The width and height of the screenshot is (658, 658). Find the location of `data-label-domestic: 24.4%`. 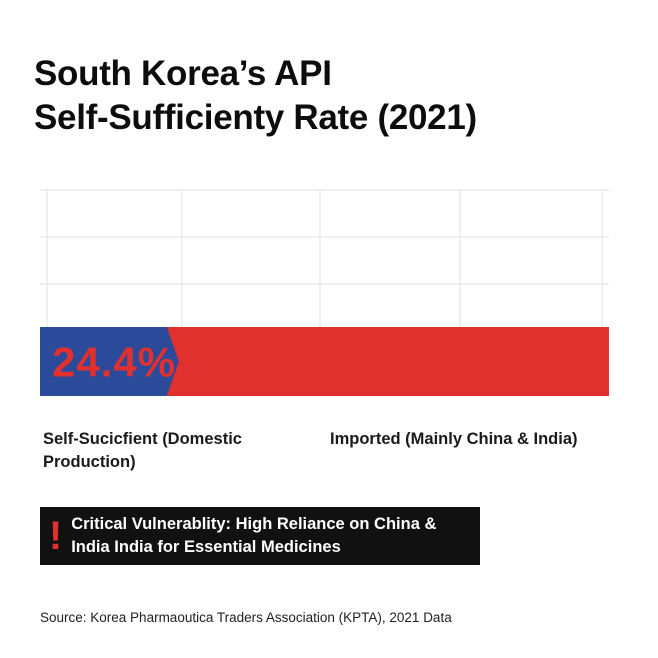

data-label-domestic: 24.4% is located at coordinates (114, 362).